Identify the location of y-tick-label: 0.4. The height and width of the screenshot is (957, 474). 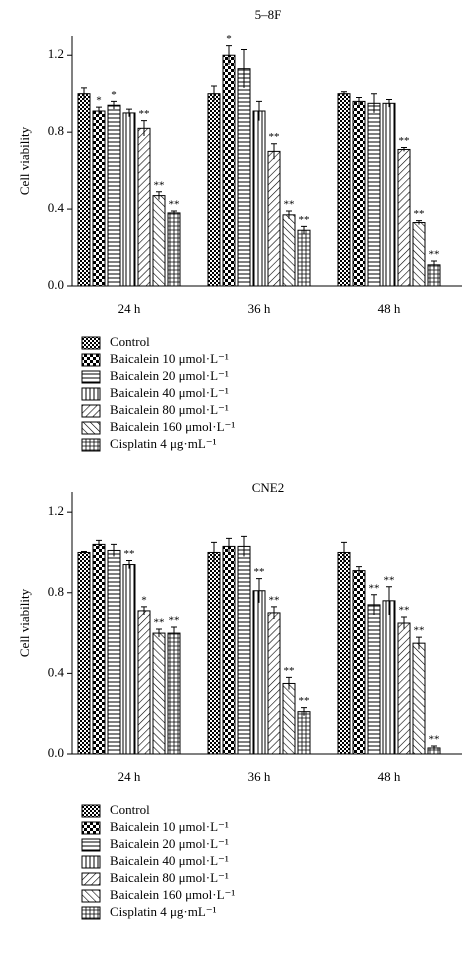
(56, 207).